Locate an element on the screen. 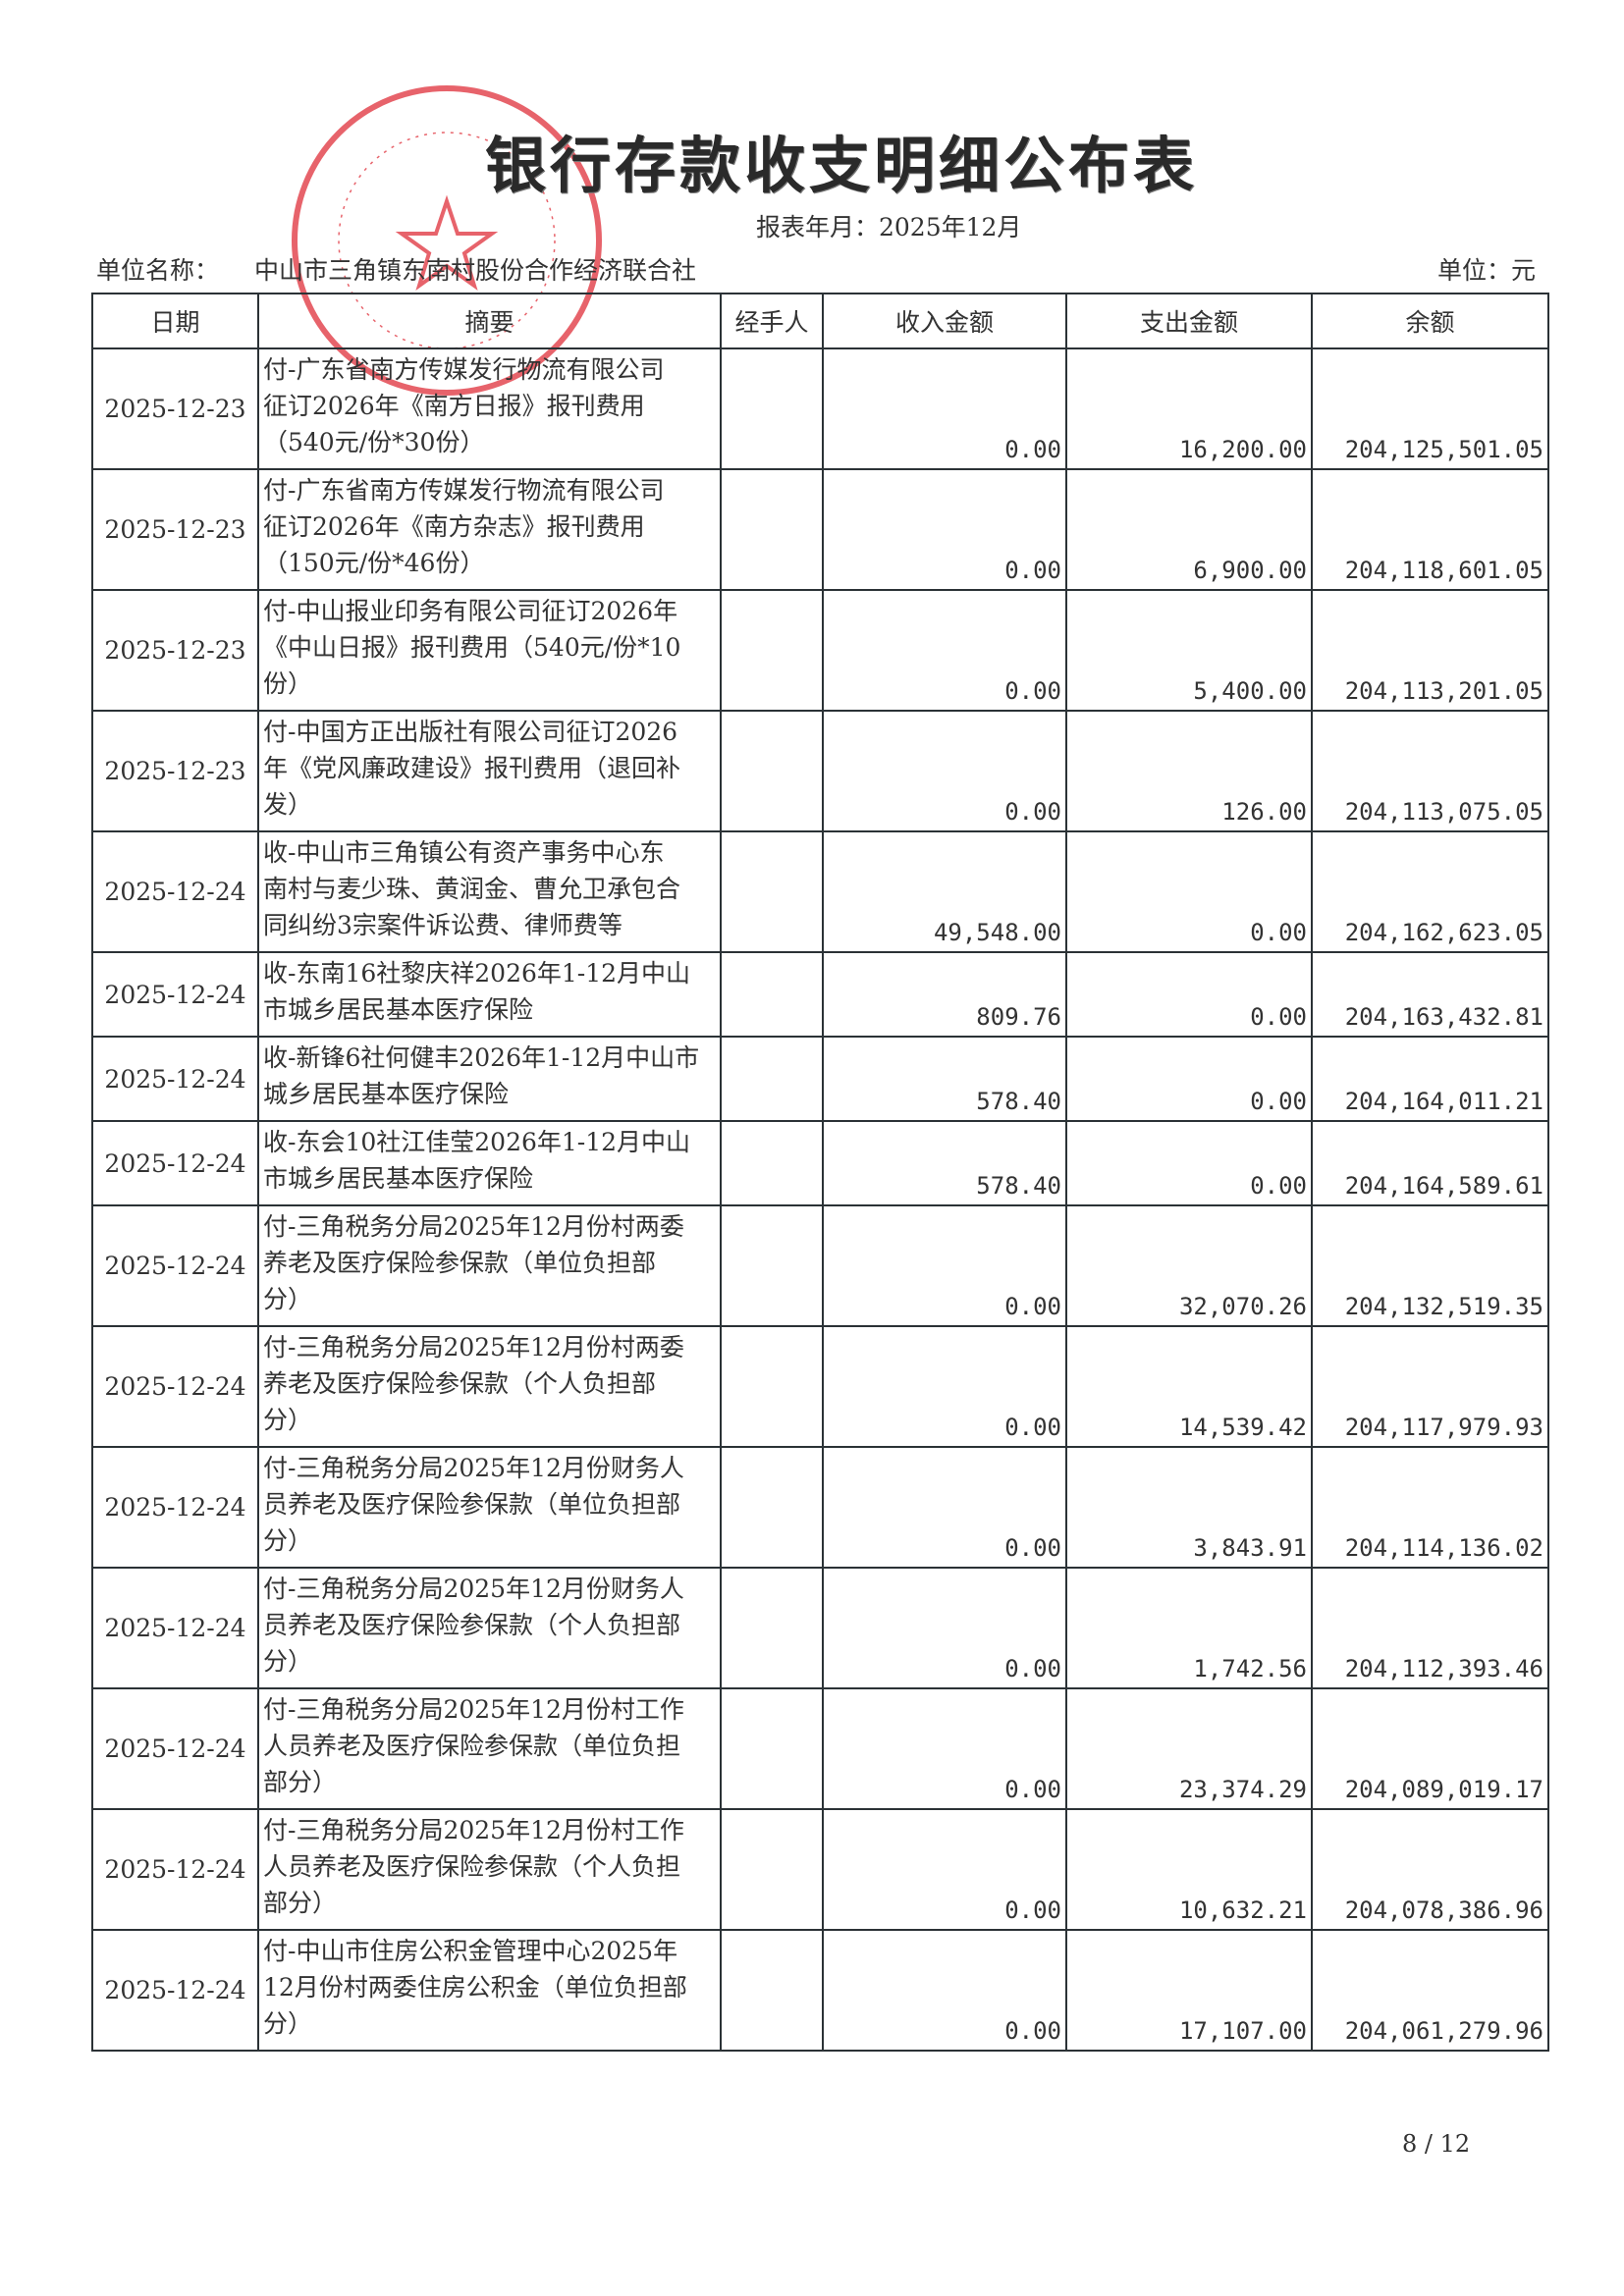  summary-line: 收-东会10社江佳莹2026年1-12月中山 is located at coordinates (477, 1142).